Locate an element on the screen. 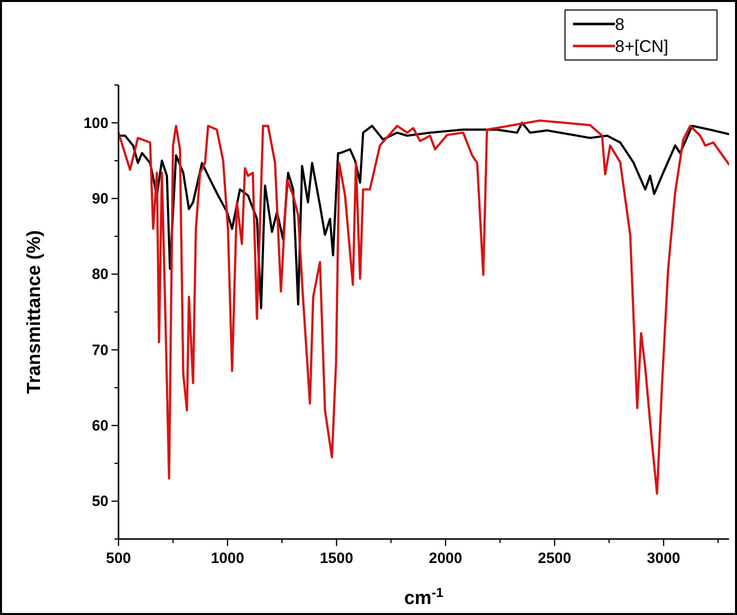 The image size is (737, 615). x-tick-label: 500 is located at coordinates (119, 558).